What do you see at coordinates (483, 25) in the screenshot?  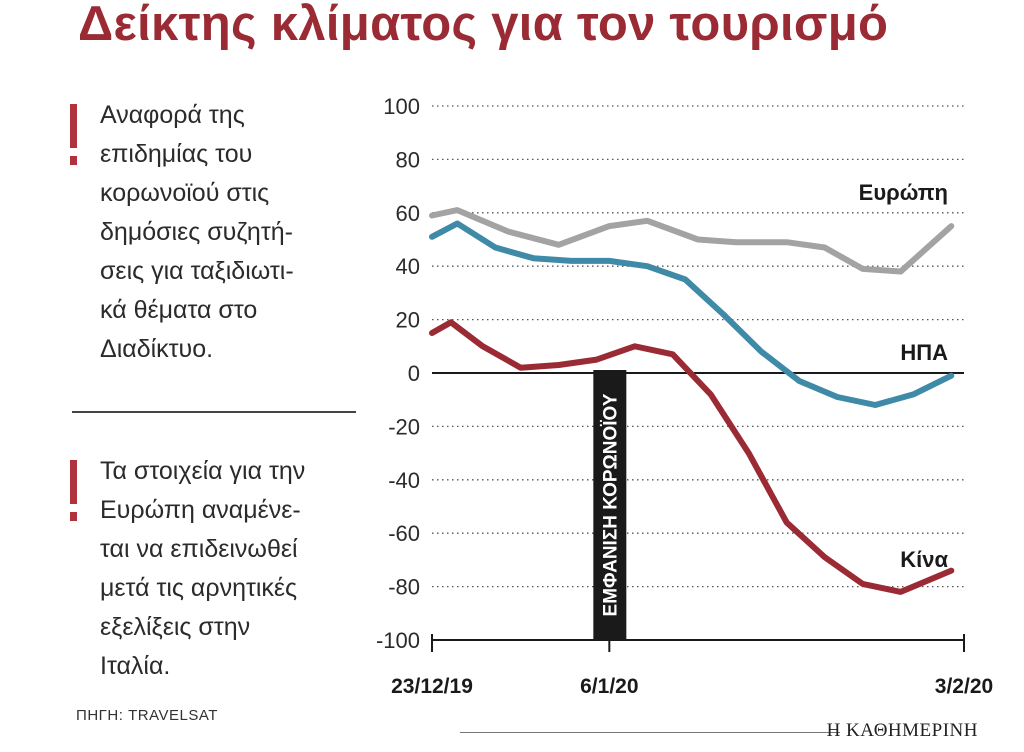 I see `chart-title: Δείκτης κλίματος για τον τουρισμό` at bounding box center [483, 25].